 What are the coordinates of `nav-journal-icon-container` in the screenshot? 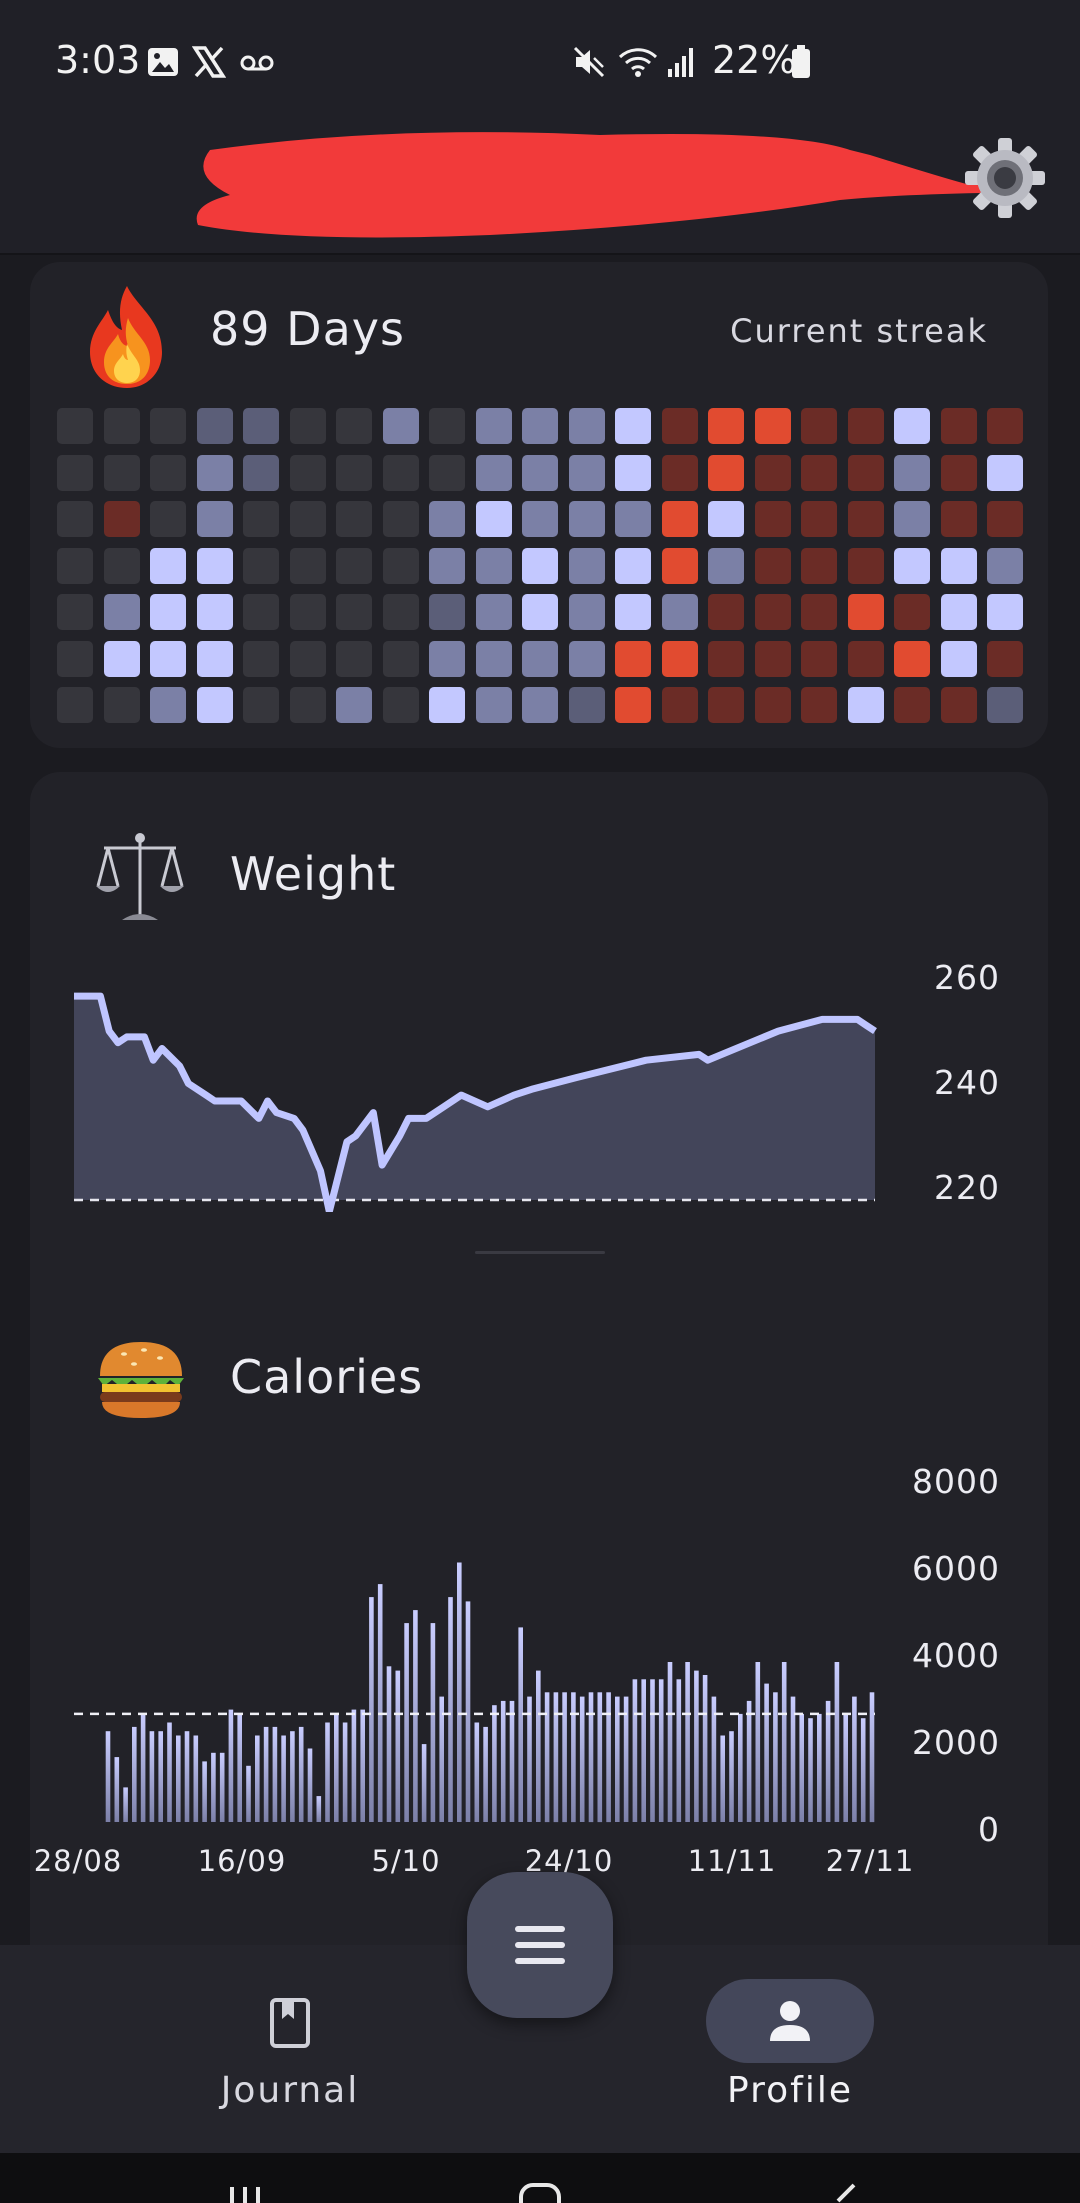 It's located at (290, 2021).